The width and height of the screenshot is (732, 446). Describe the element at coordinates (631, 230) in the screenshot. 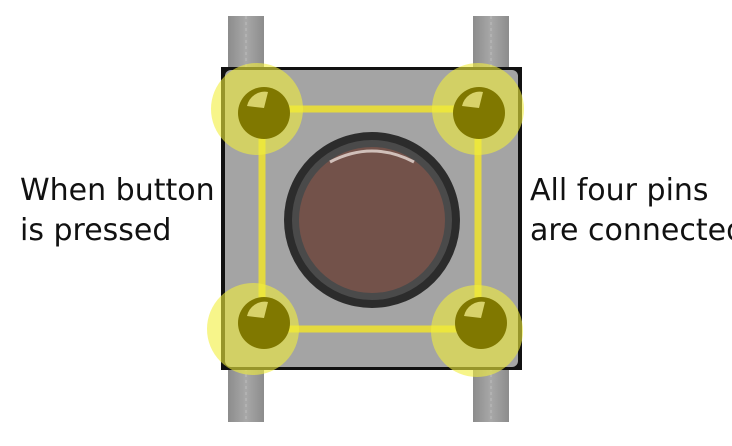

I see `right-caption-line2: are connected` at that location.